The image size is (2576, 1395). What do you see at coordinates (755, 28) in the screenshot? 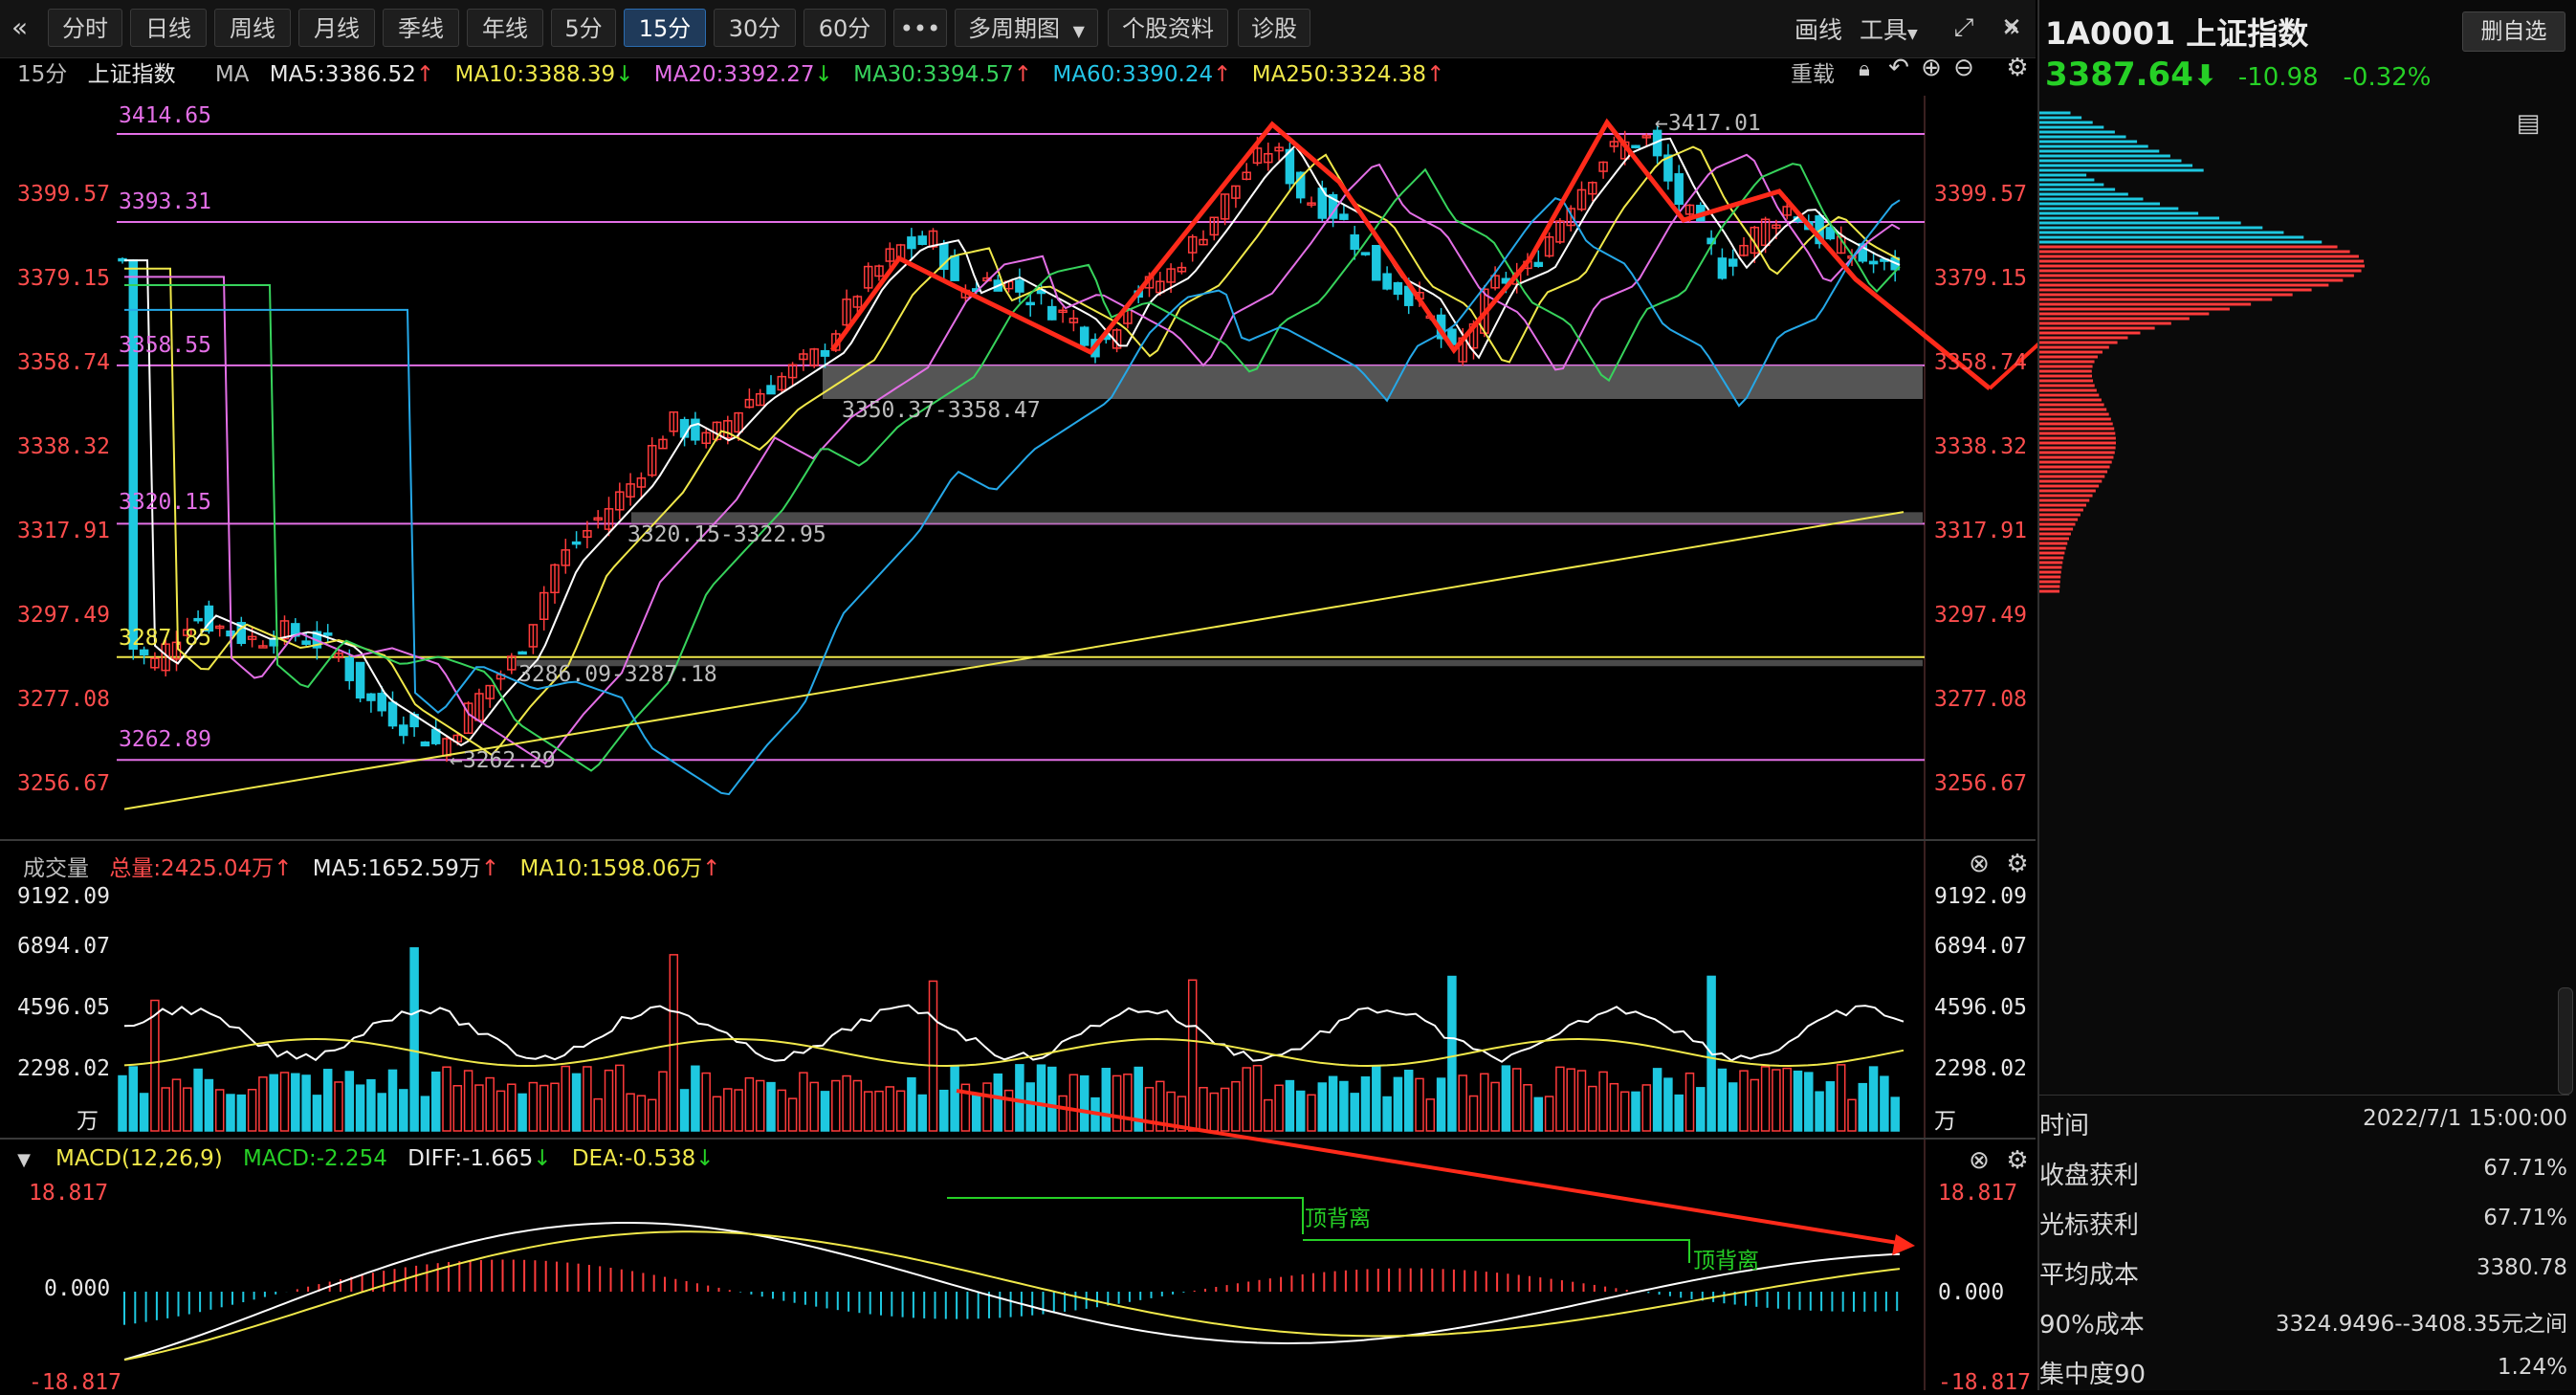
I see `period-tab-30min: 30分` at bounding box center [755, 28].